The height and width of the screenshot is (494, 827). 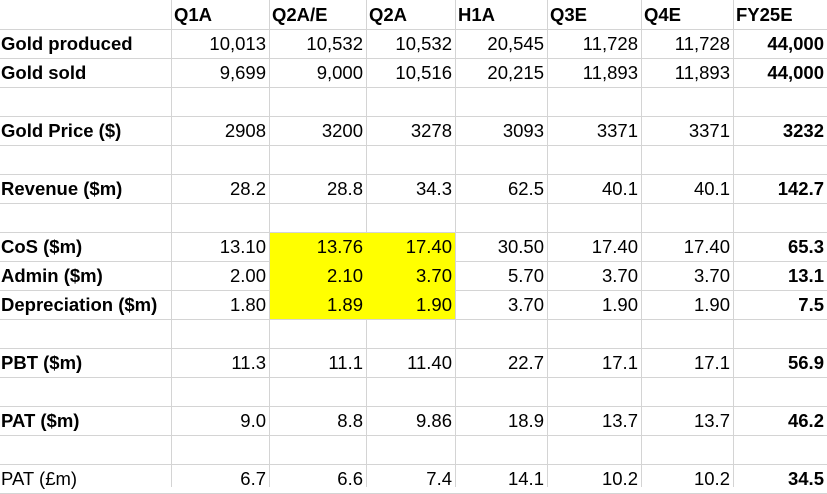 I want to click on table-cell: 17.40, so click(x=706, y=246).